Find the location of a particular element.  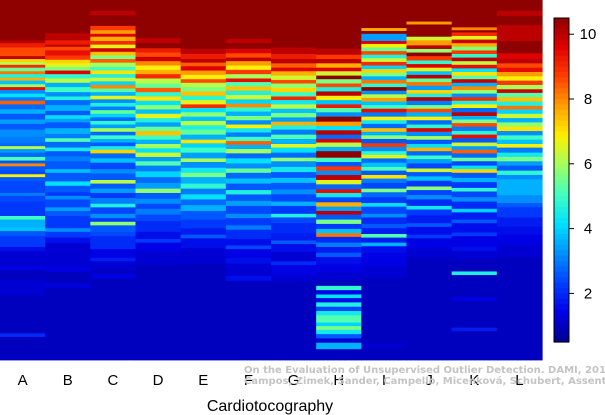

x-tick-label: G is located at coordinates (294, 380).